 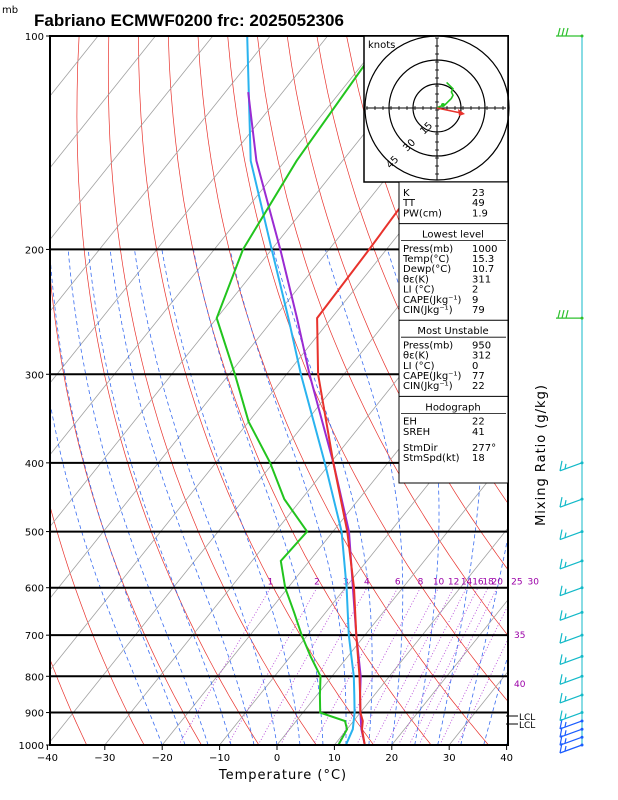 I want to click on mixing-ratio-label: 6, so click(x=398, y=583).